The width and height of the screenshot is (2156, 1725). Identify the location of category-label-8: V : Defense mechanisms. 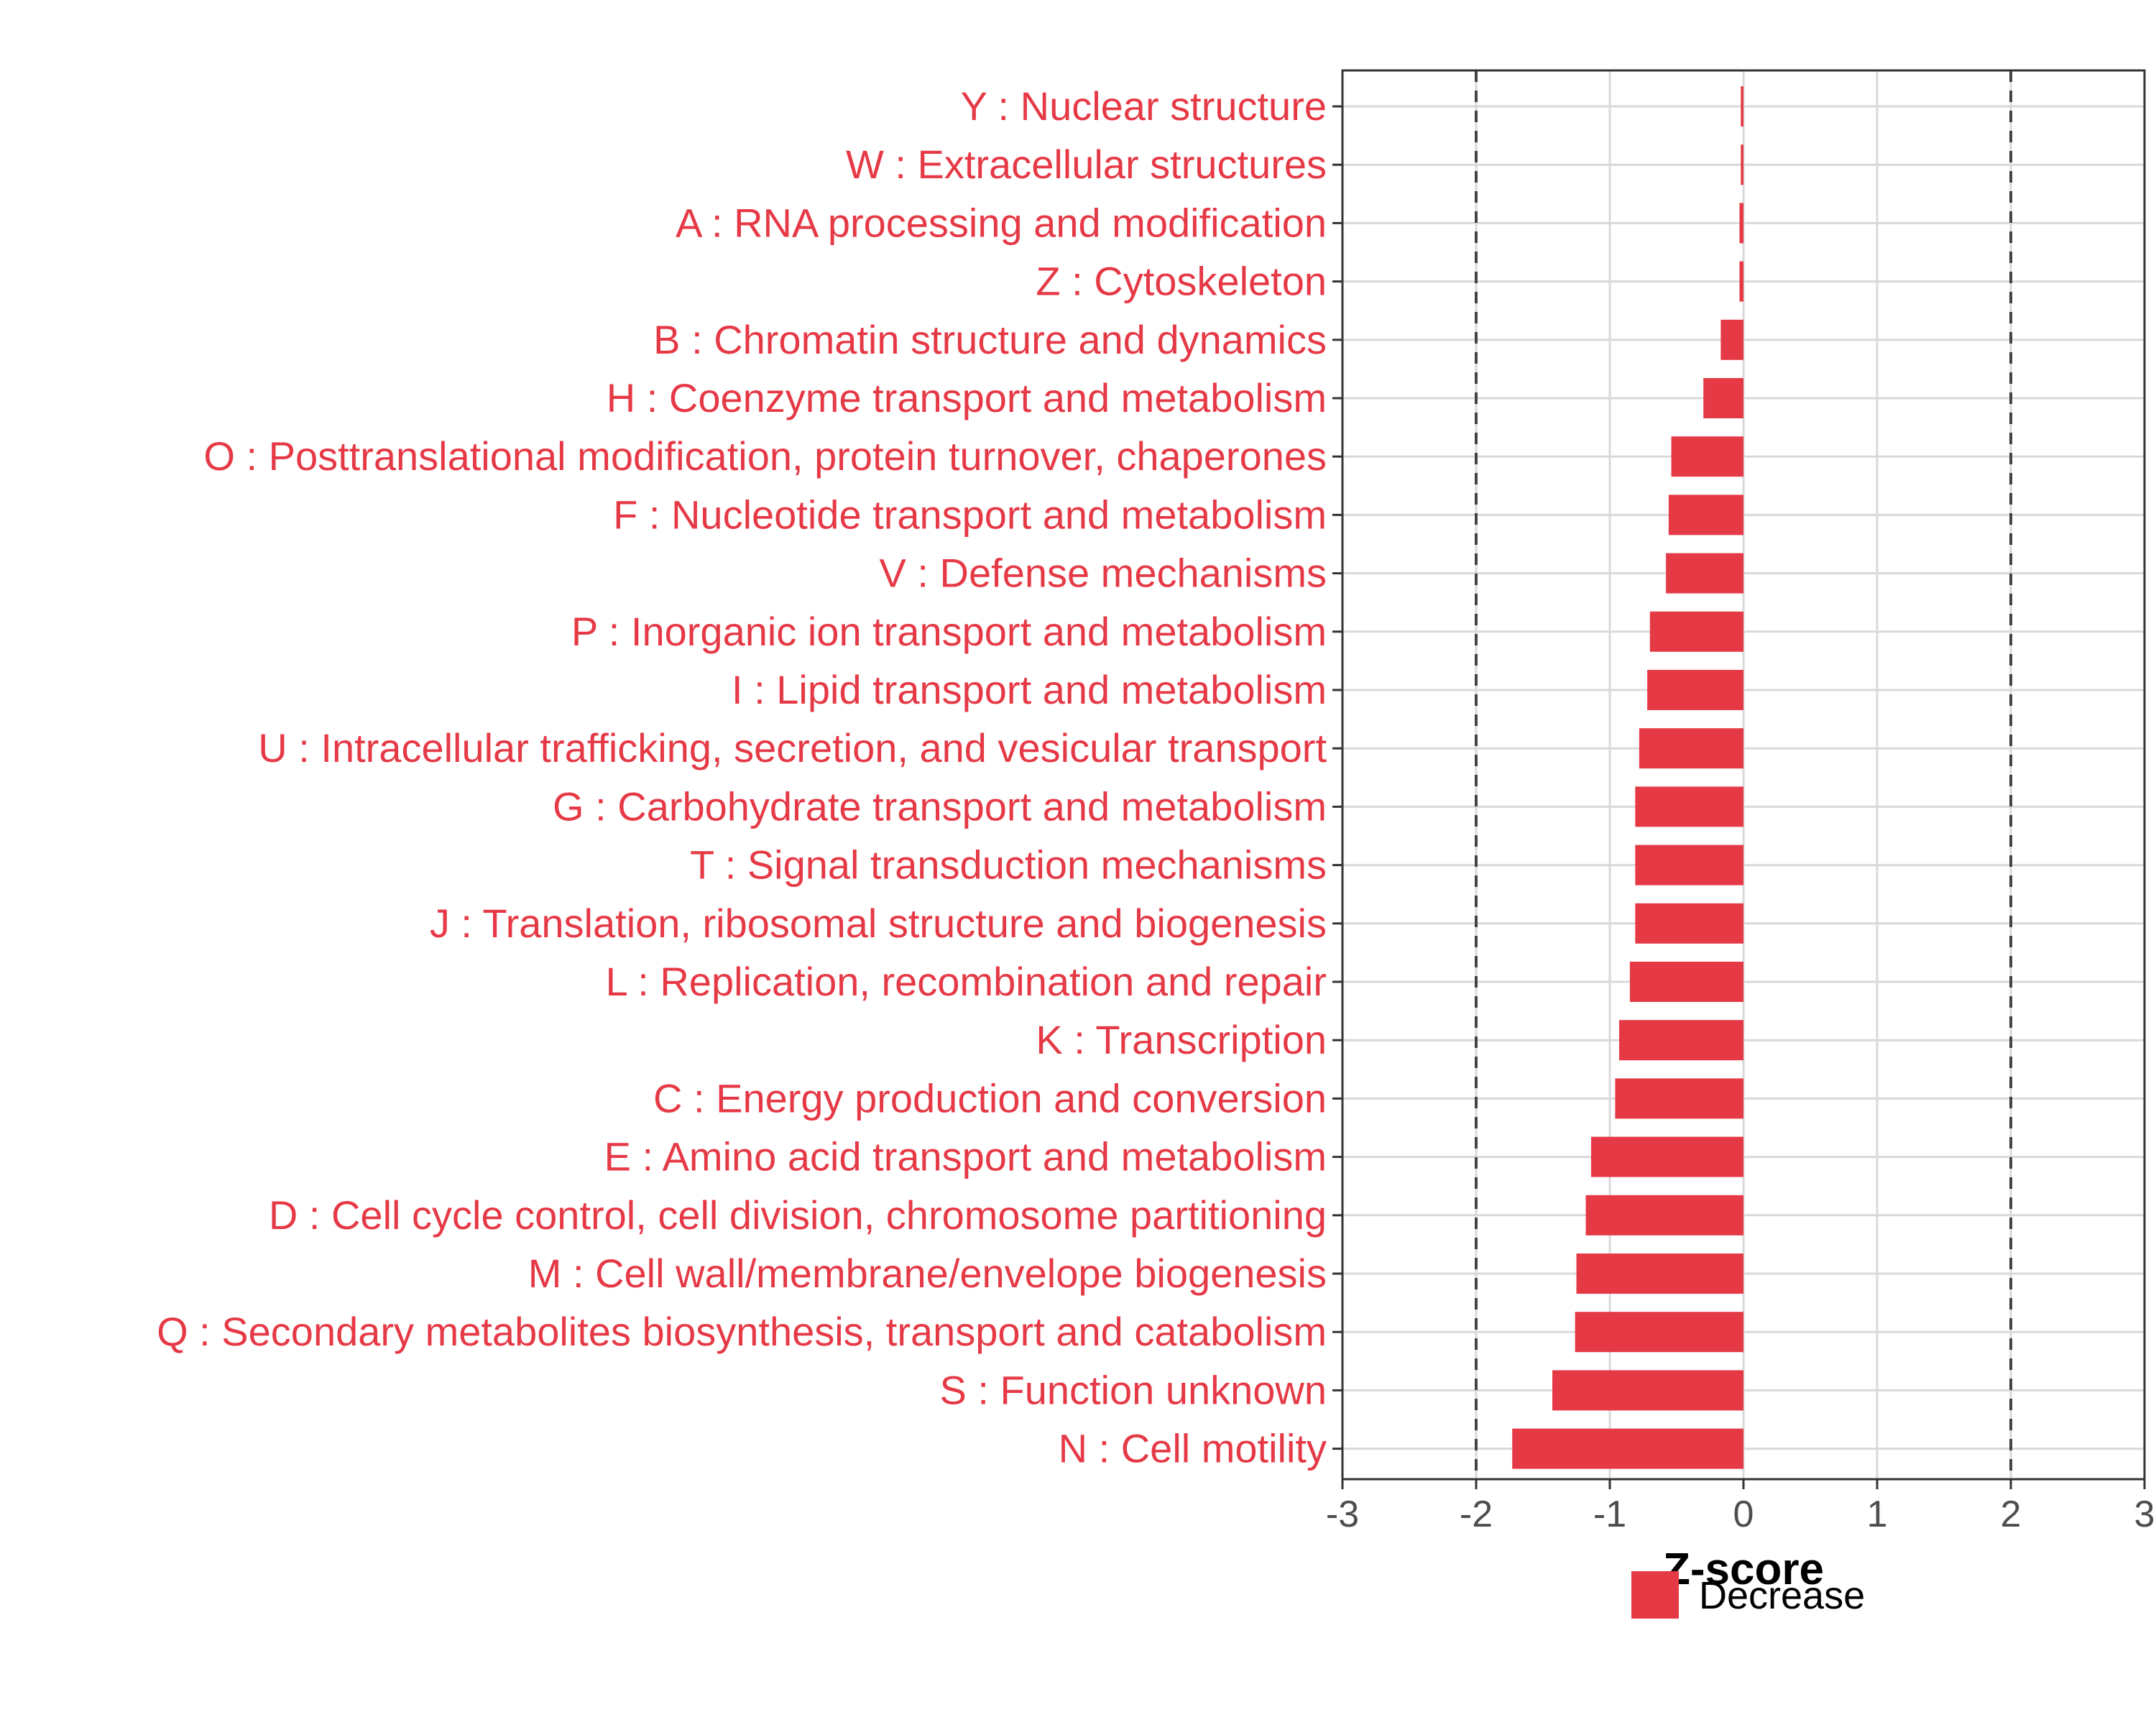
(1103, 573).